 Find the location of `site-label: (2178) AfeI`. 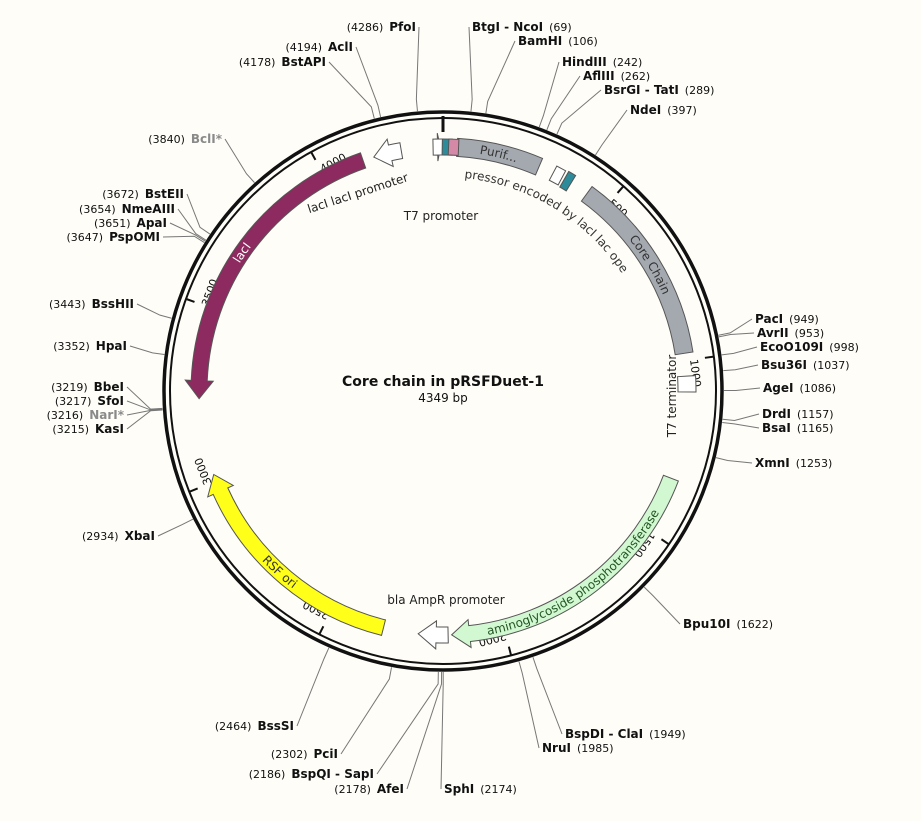

site-label: (2178) AfeI is located at coordinates (369, 789).